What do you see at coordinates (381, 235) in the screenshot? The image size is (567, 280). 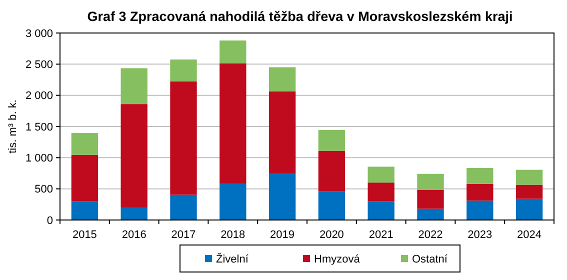 I see `x-tick-label: 2021` at bounding box center [381, 235].